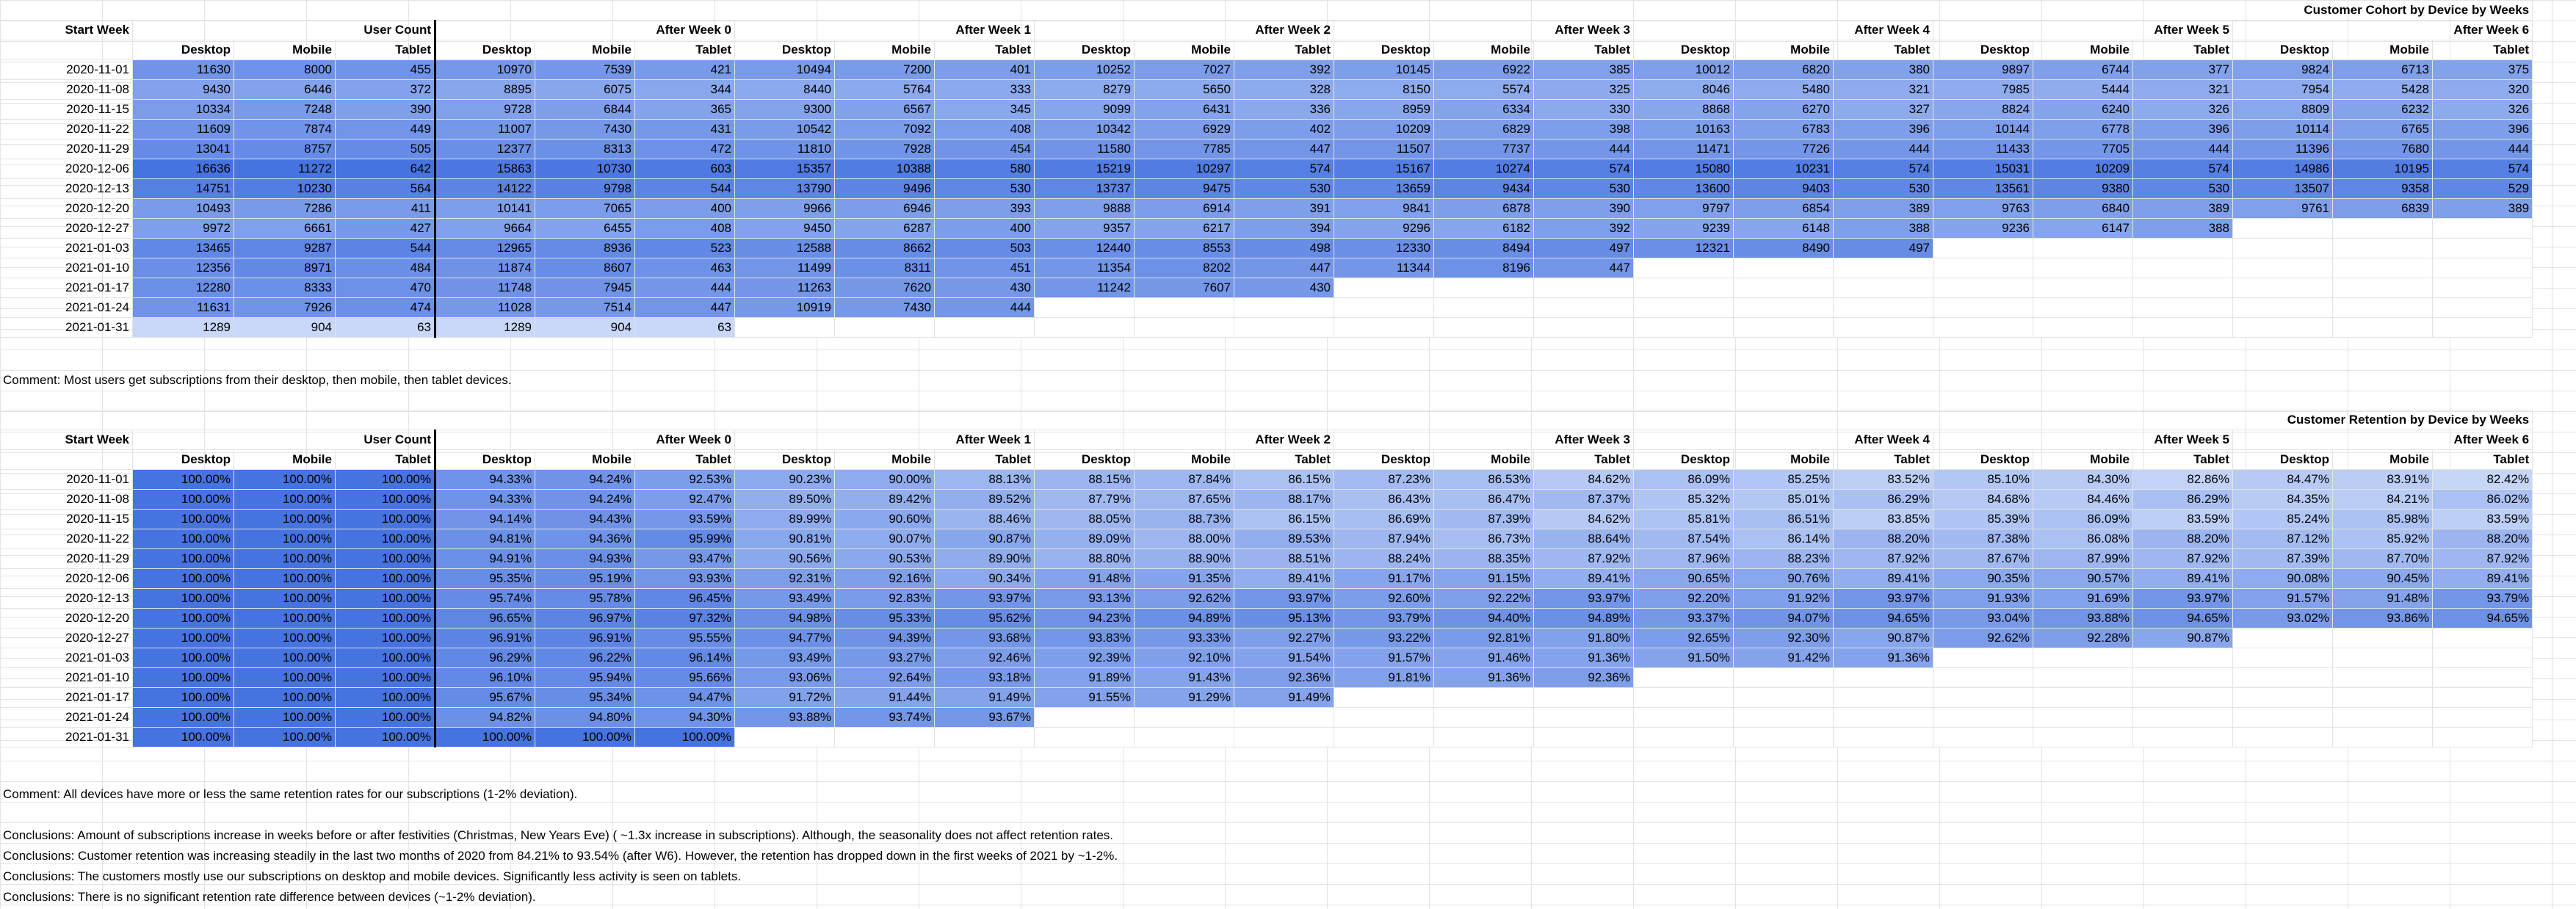 Image resolution: width=2576 pixels, height=909 pixels. What do you see at coordinates (2282, 578) in the screenshot?
I see `value-cell: 90.08%` at bounding box center [2282, 578].